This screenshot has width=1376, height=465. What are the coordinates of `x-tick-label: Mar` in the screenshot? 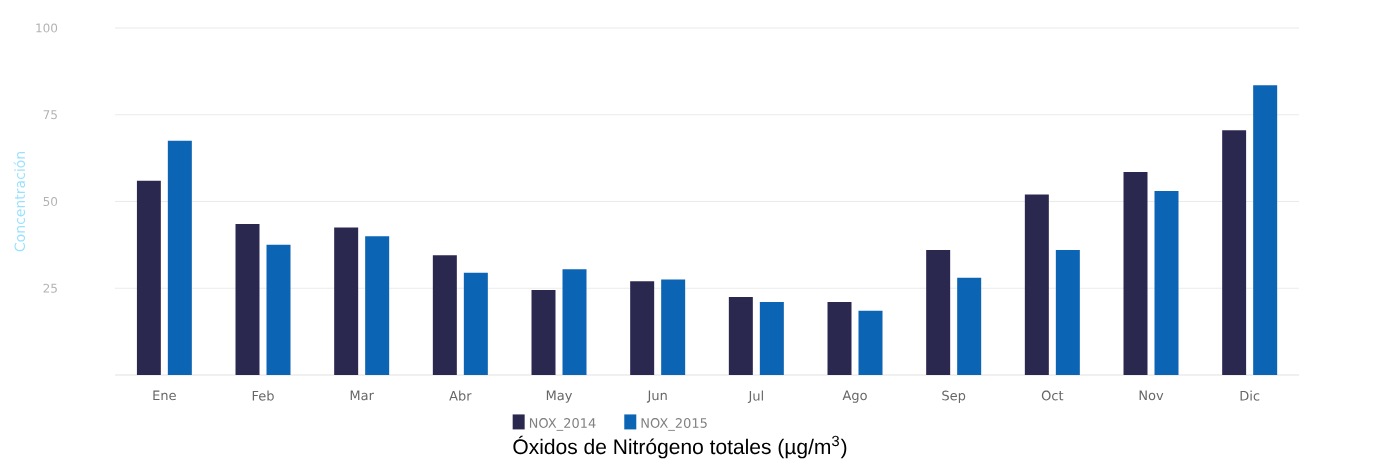 It's located at (362, 395).